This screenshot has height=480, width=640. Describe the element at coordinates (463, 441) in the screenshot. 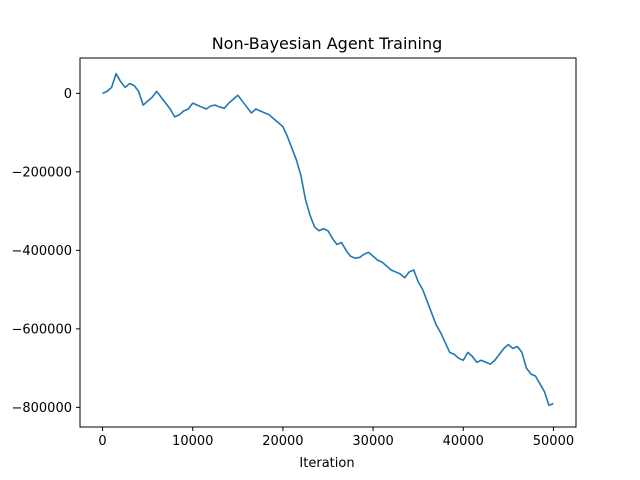

I see `x-tick-label: 40000` at that location.